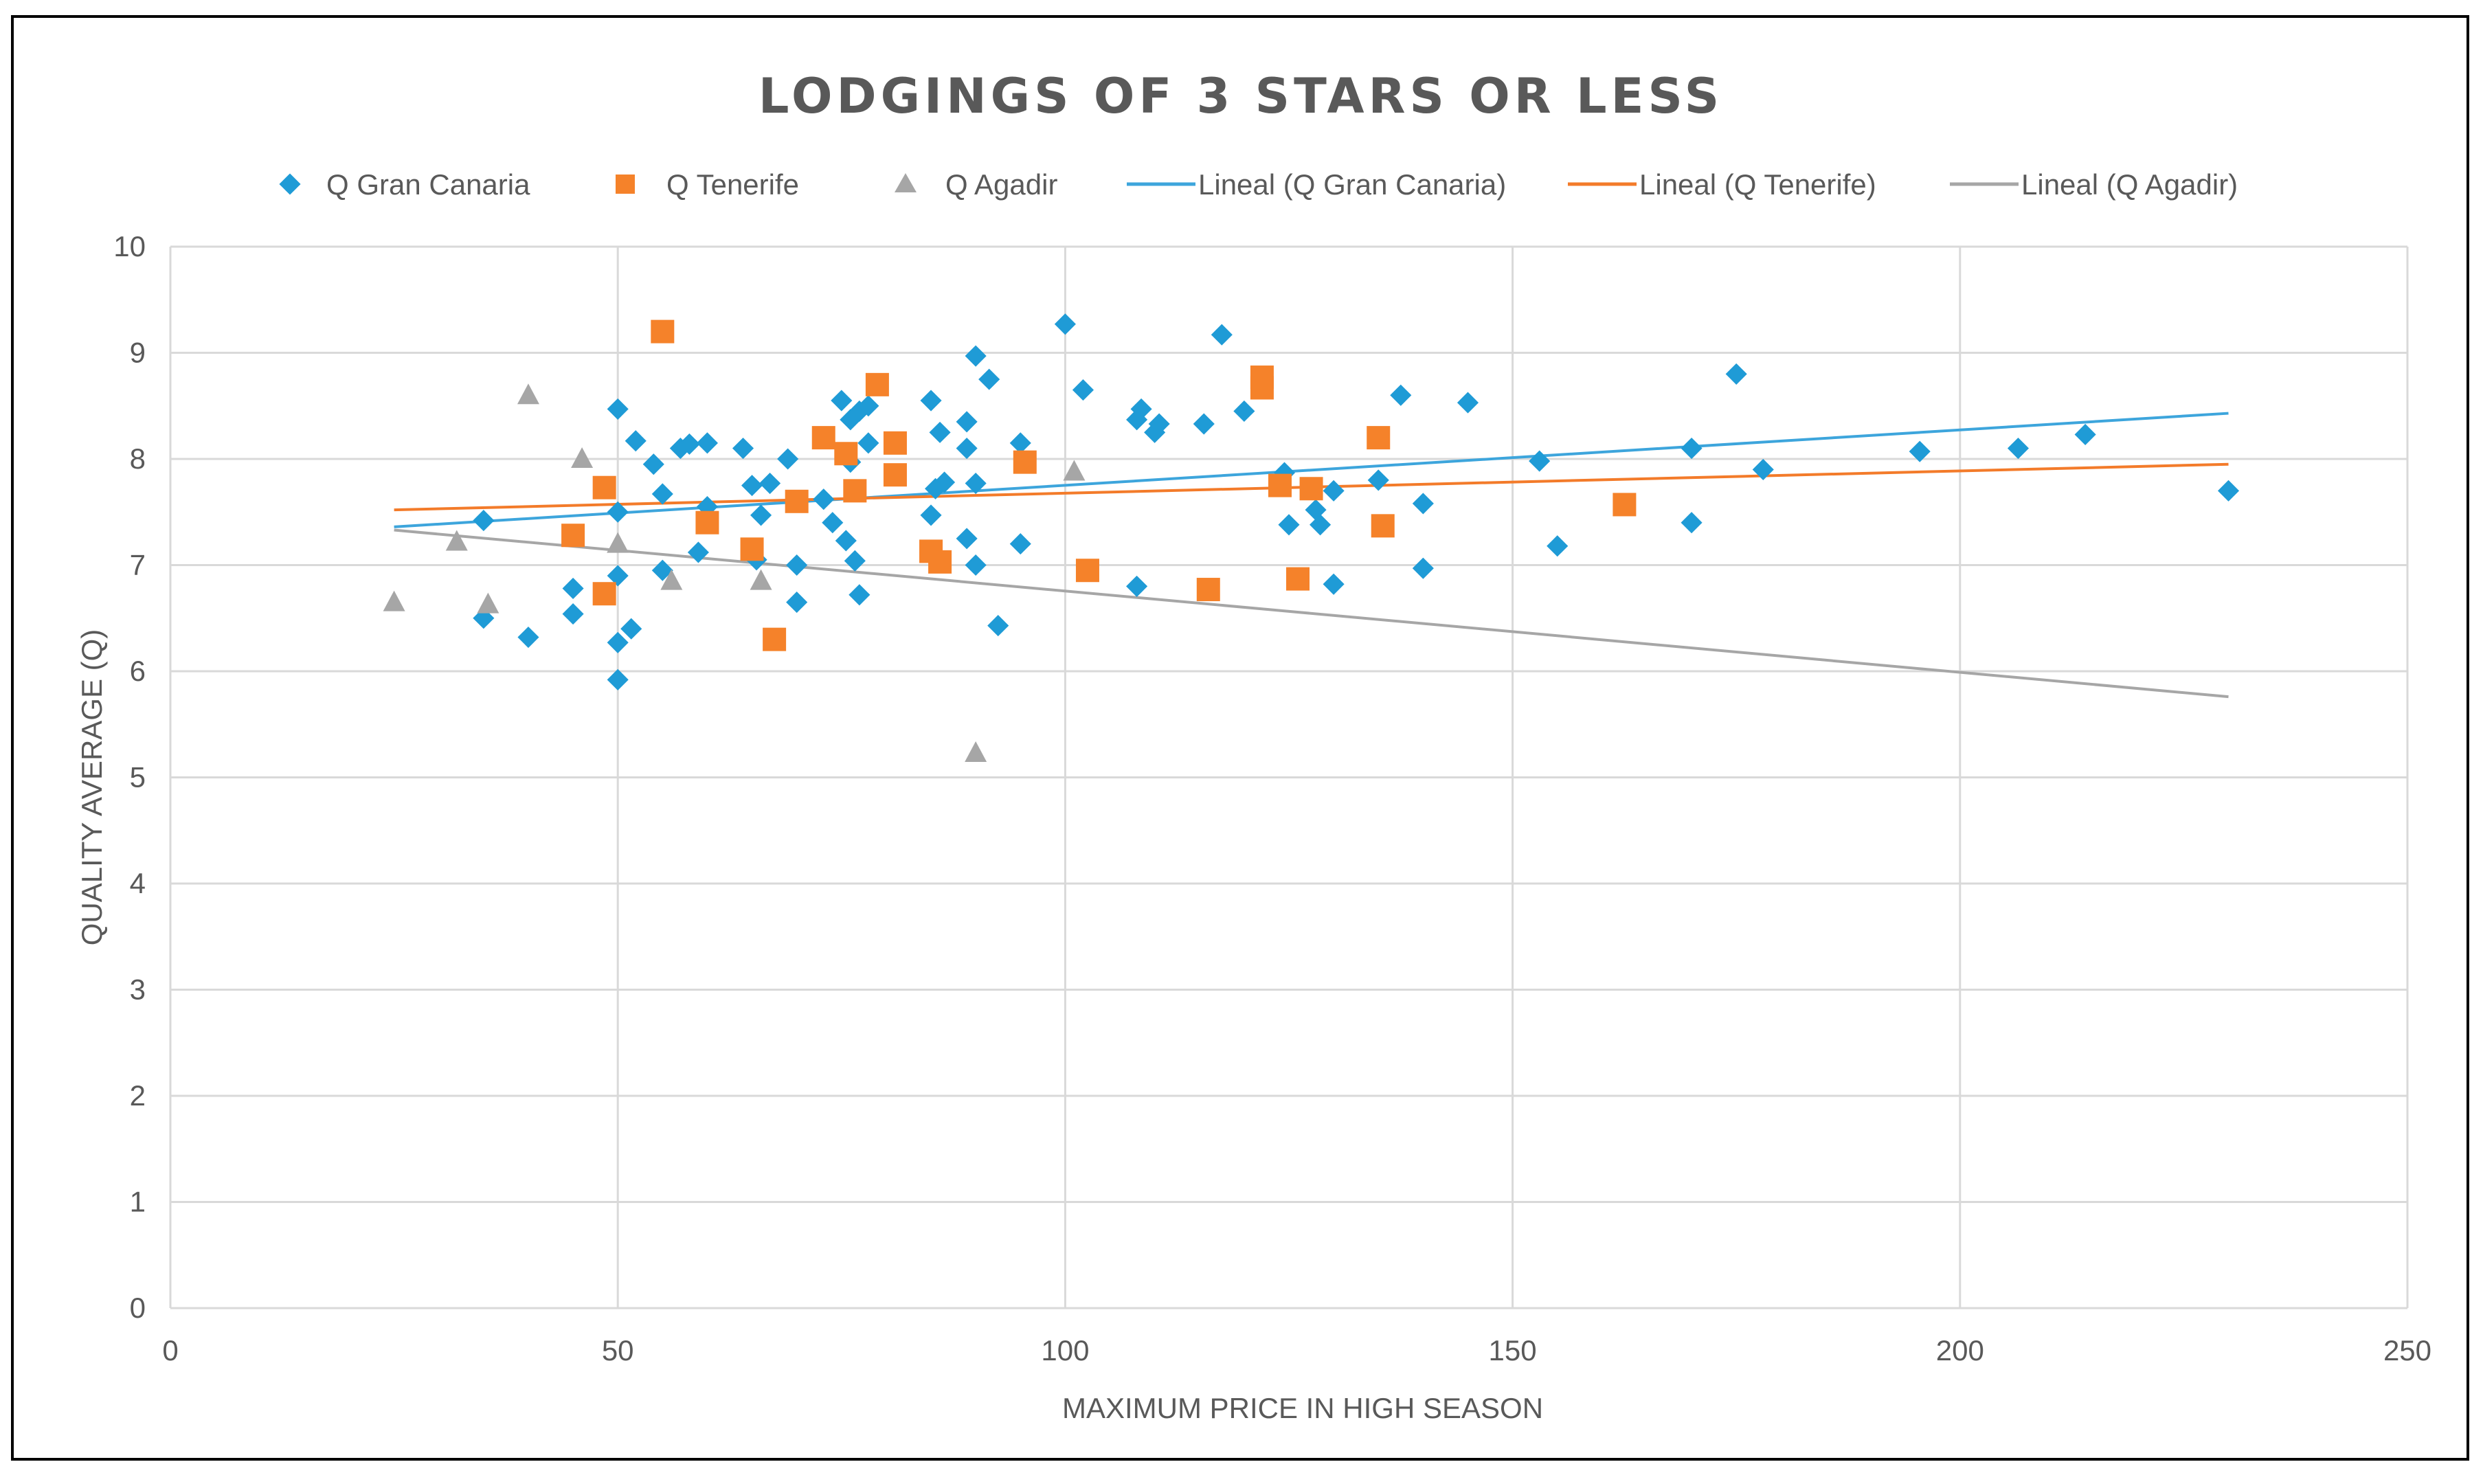  What do you see at coordinates (138, 458) in the screenshot?
I see `y-tick-label: 8` at bounding box center [138, 458].